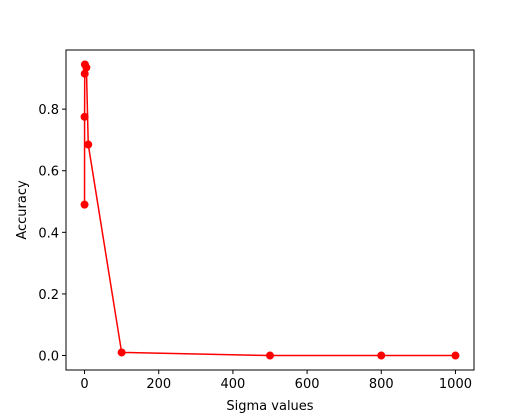  What do you see at coordinates (158, 384) in the screenshot?
I see `x-tick-label: 200` at bounding box center [158, 384].